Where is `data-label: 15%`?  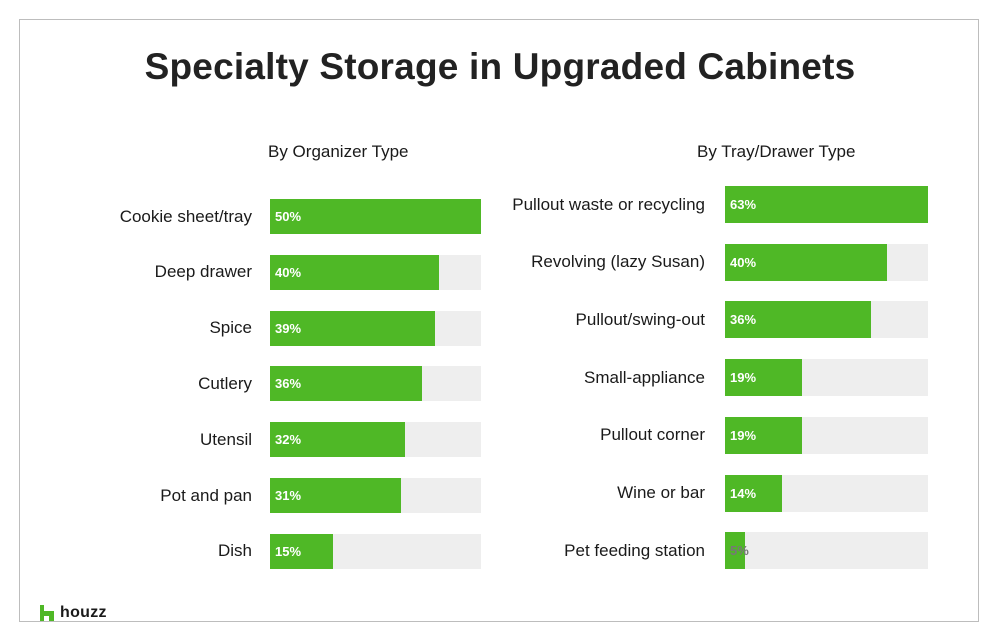 data-label: 15% is located at coordinates (288, 551).